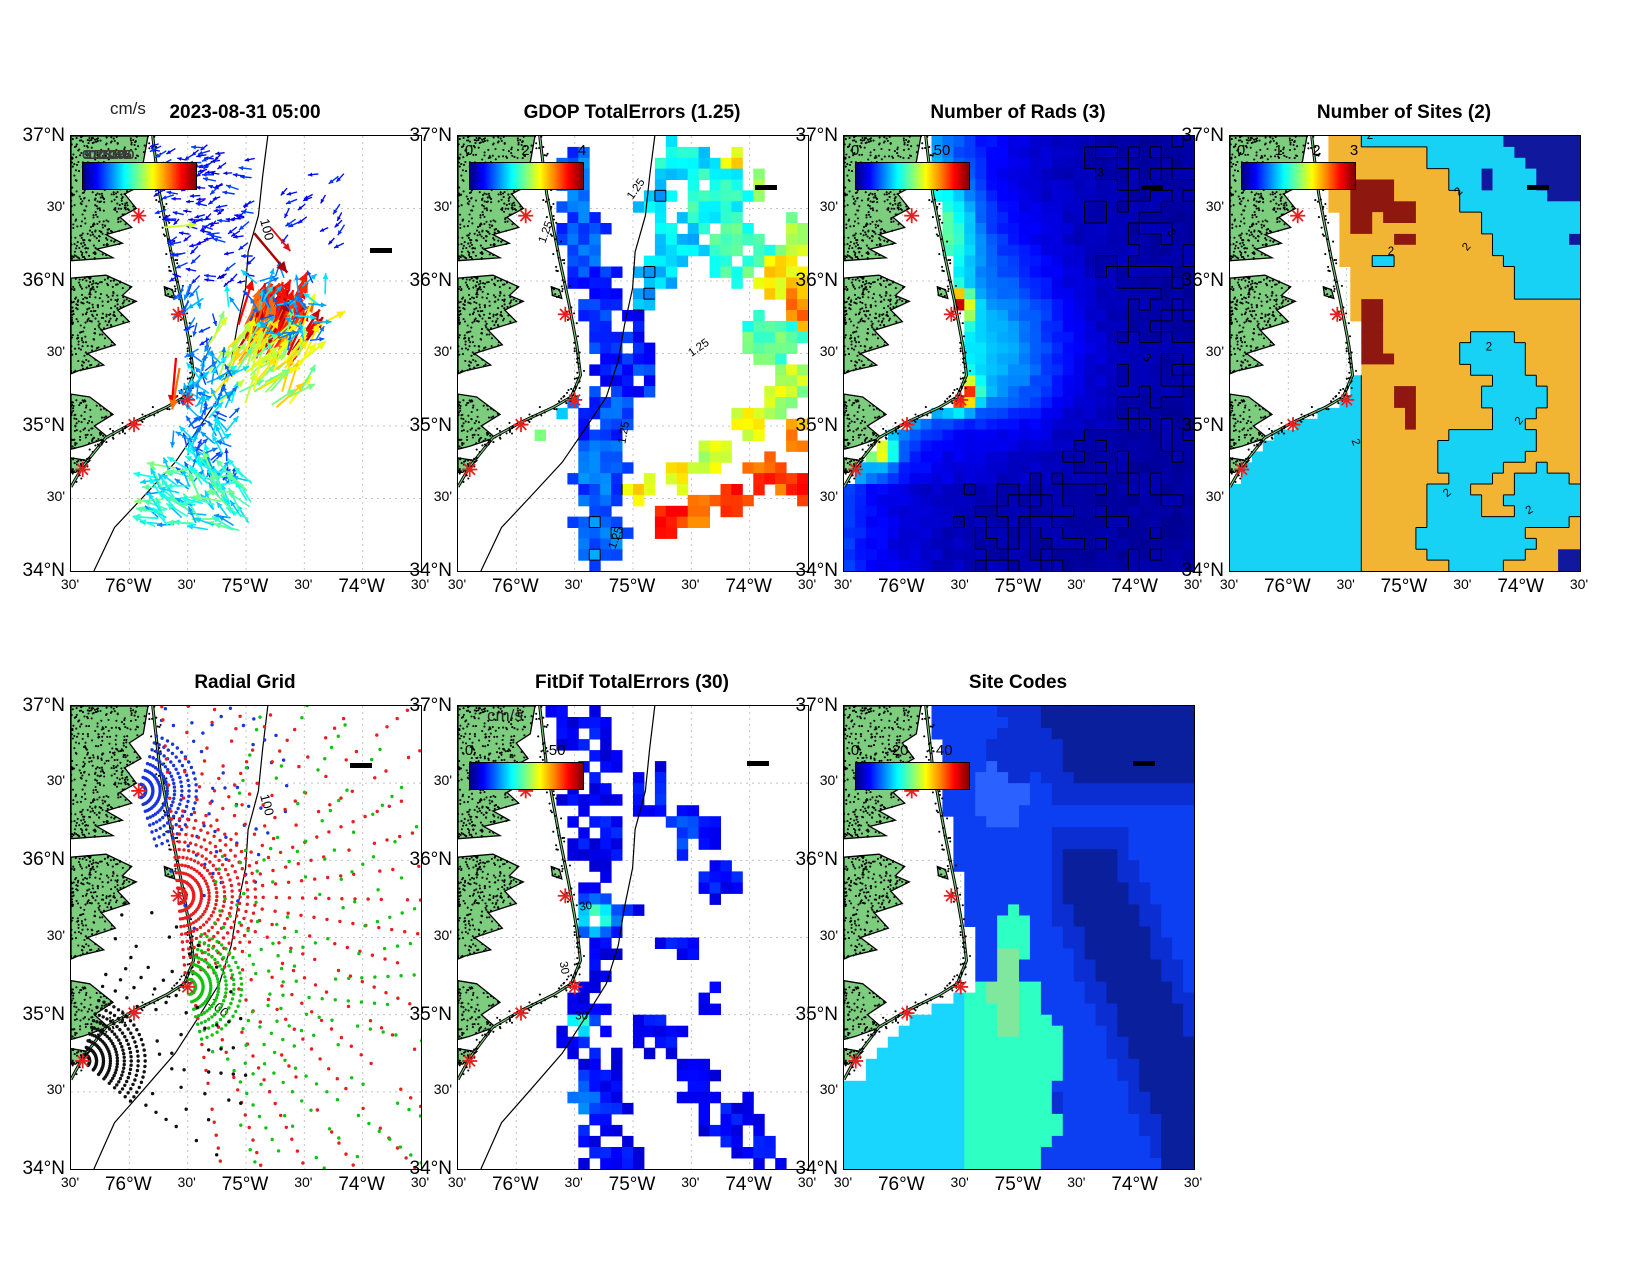  Describe the element at coordinates (245, 682) in the screenshot. I see `panel-title: Radial Grid` at that location.